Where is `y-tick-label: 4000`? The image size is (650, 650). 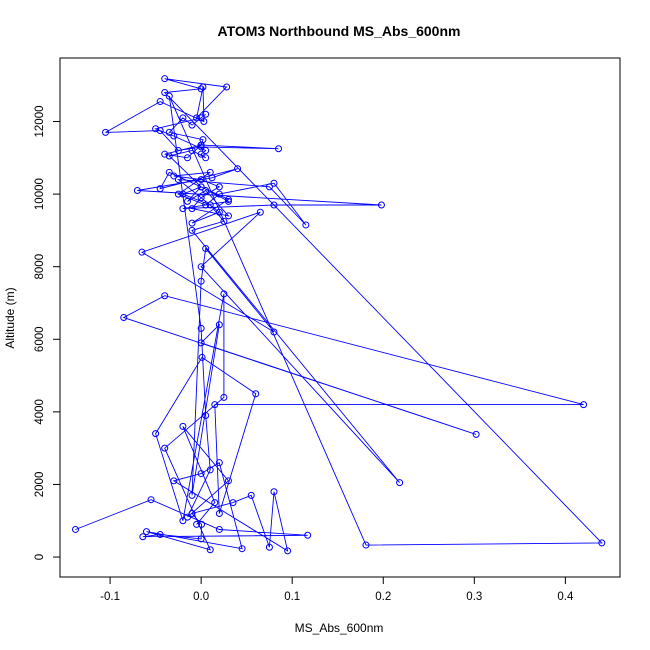
y-tick-label: 4000 is located at coordinates (40, 412).